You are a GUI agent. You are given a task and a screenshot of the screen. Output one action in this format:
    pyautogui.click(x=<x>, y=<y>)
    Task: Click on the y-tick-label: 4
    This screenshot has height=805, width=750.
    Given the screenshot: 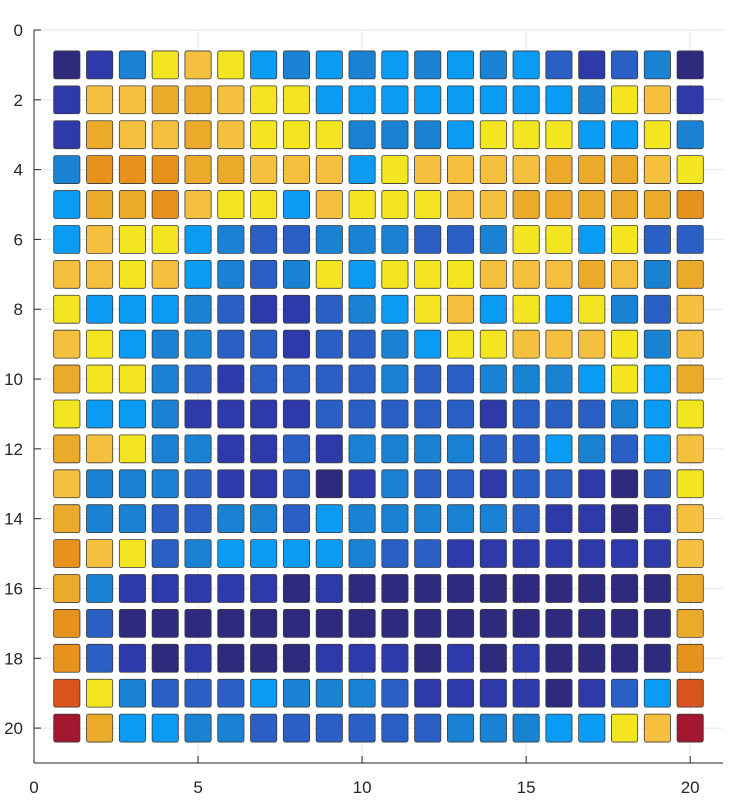 What is the action you would take?
    pyautogui.click(x=18, y=170)
    